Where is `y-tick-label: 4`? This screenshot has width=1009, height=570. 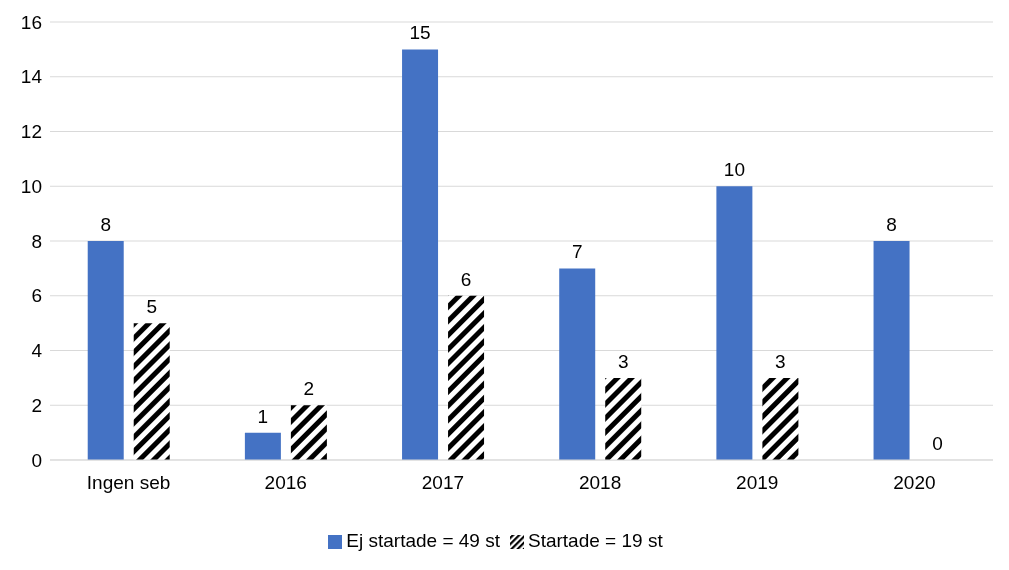 y-tick-label: 4 is located at coordinates (37, 351).